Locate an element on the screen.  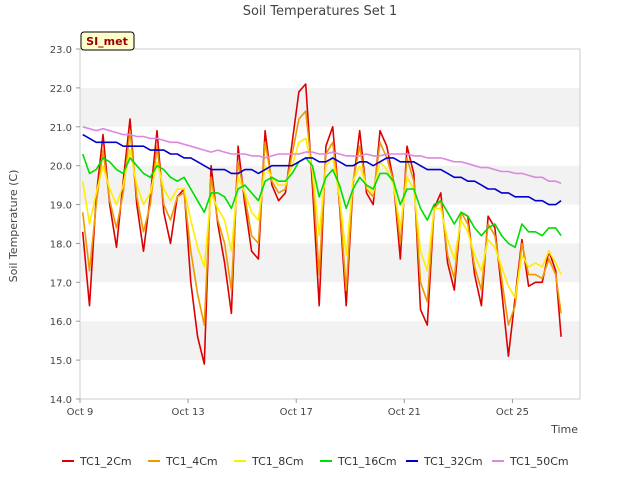
y-tick-label: 21.0 is located at coordinates (61, 128).